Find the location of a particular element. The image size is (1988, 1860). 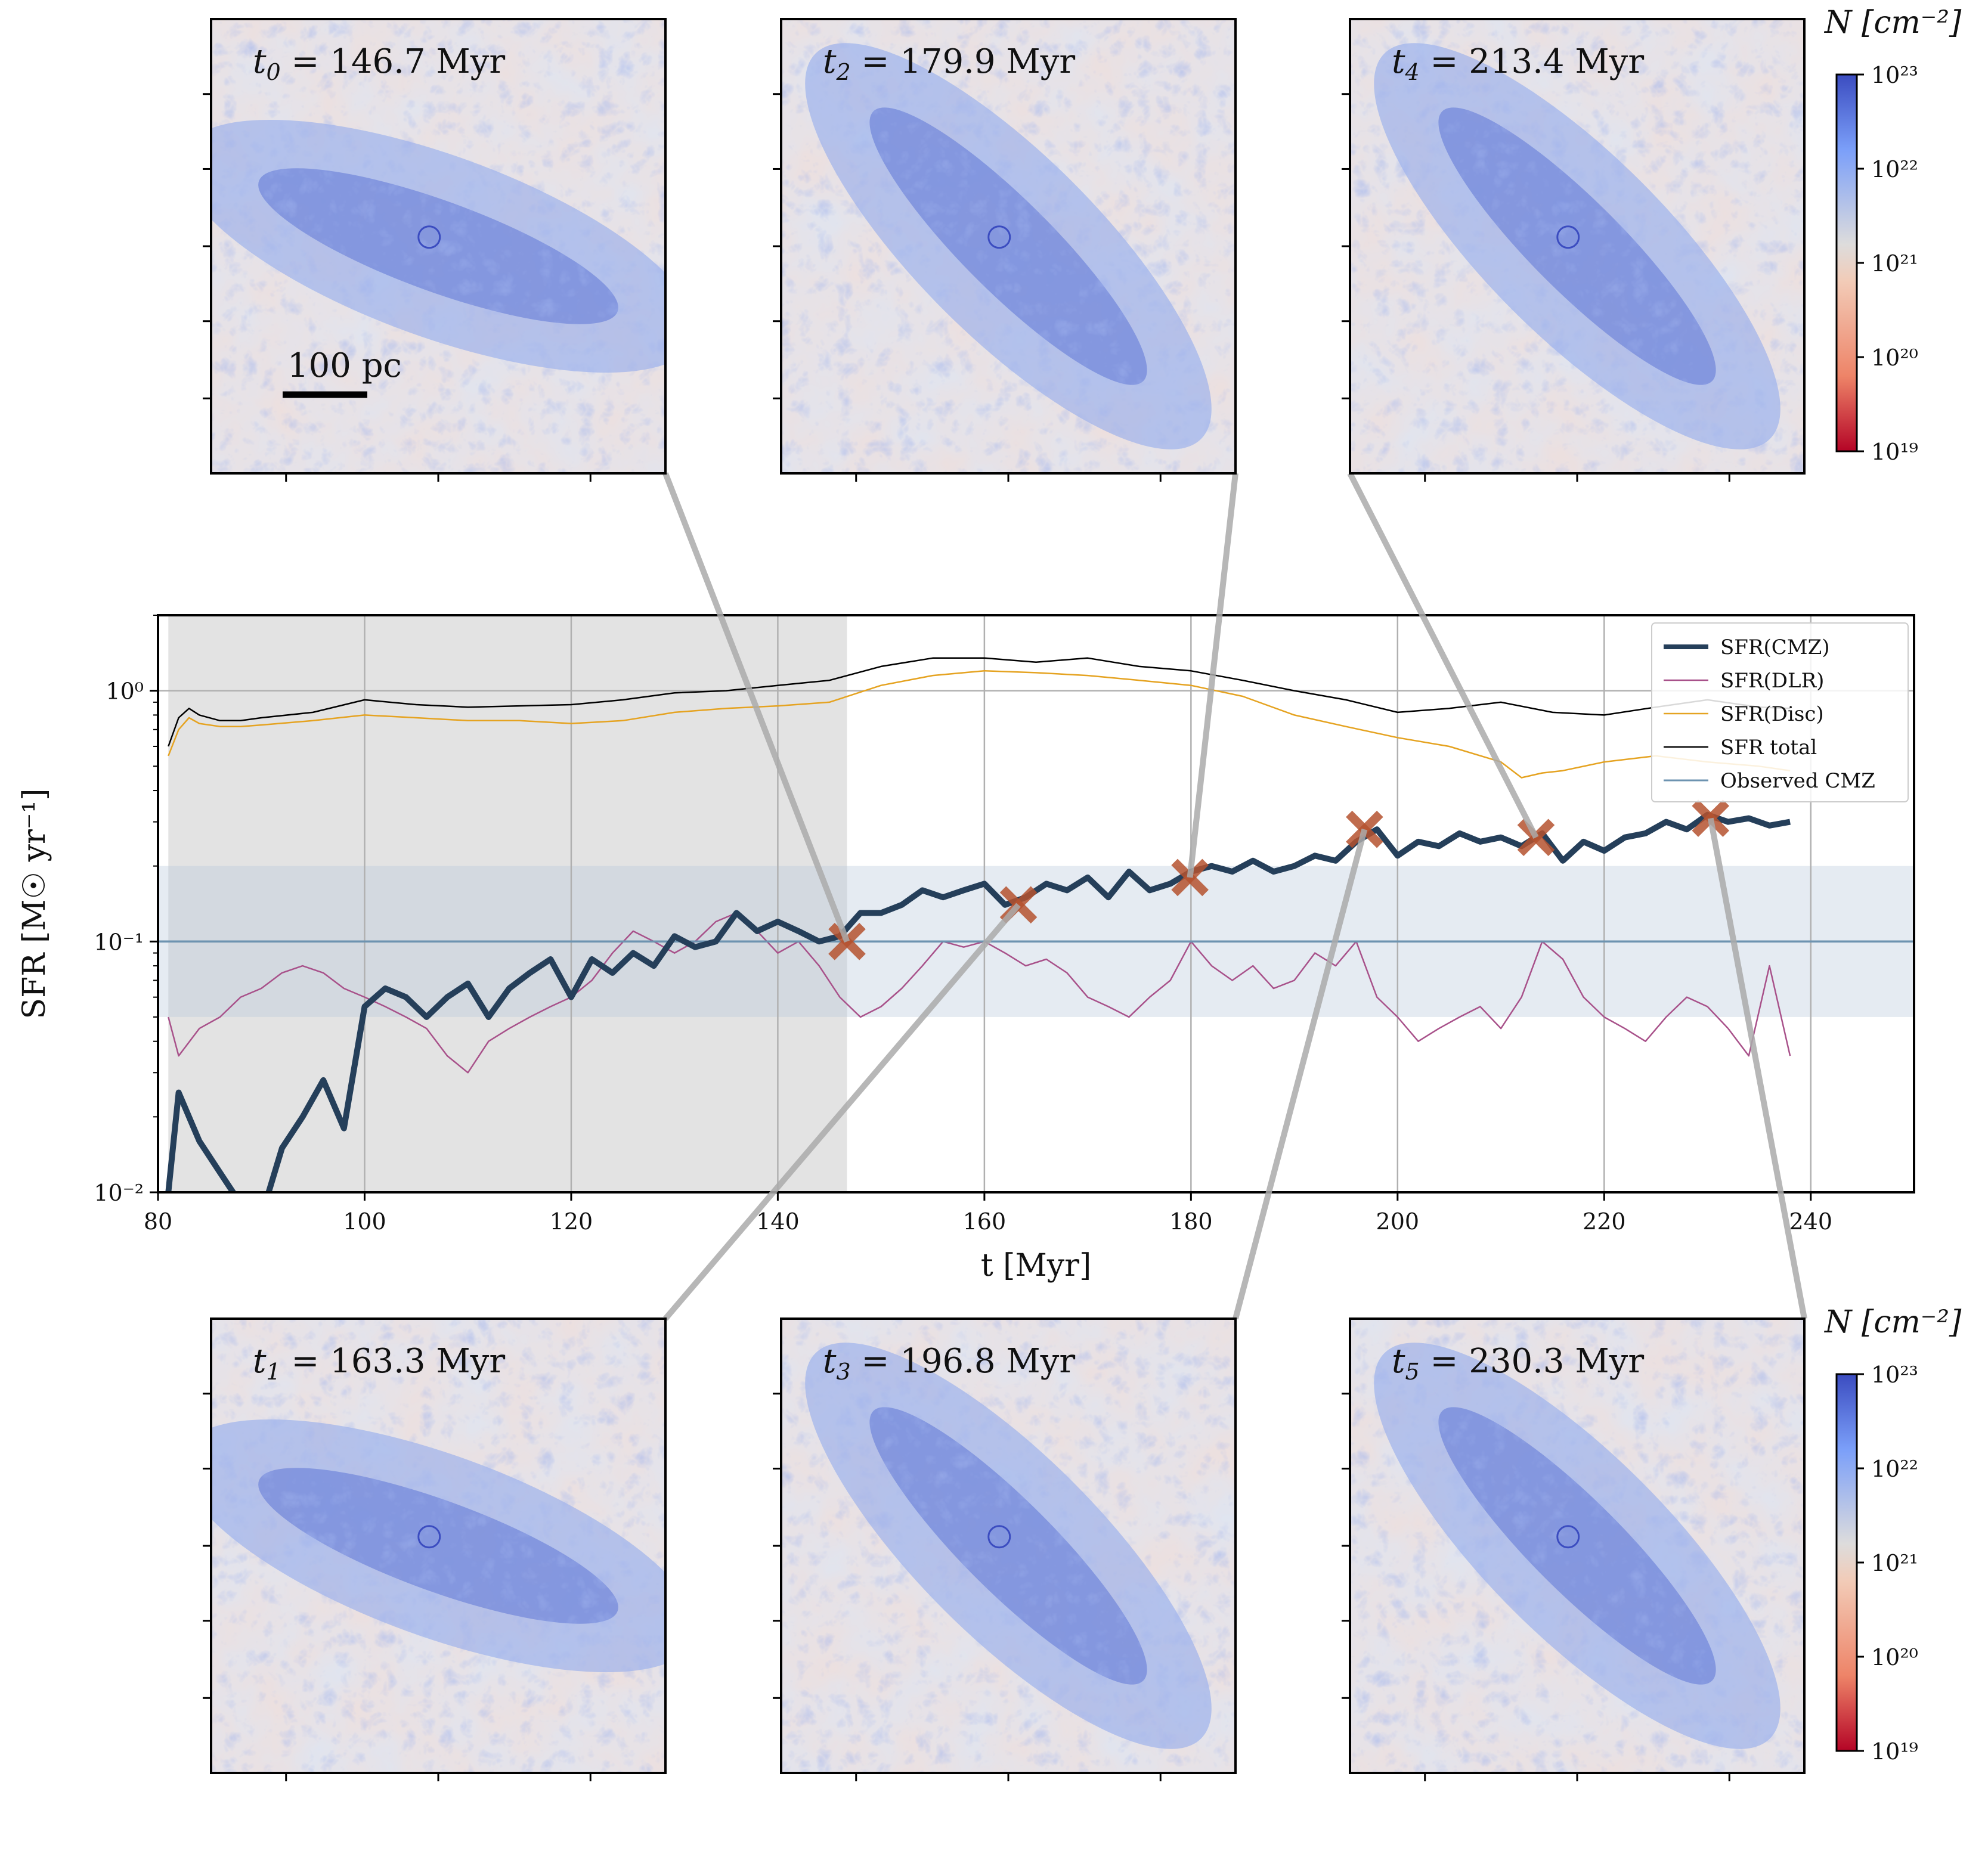

series-sfr-disc- is located at coordinates (979, 724).